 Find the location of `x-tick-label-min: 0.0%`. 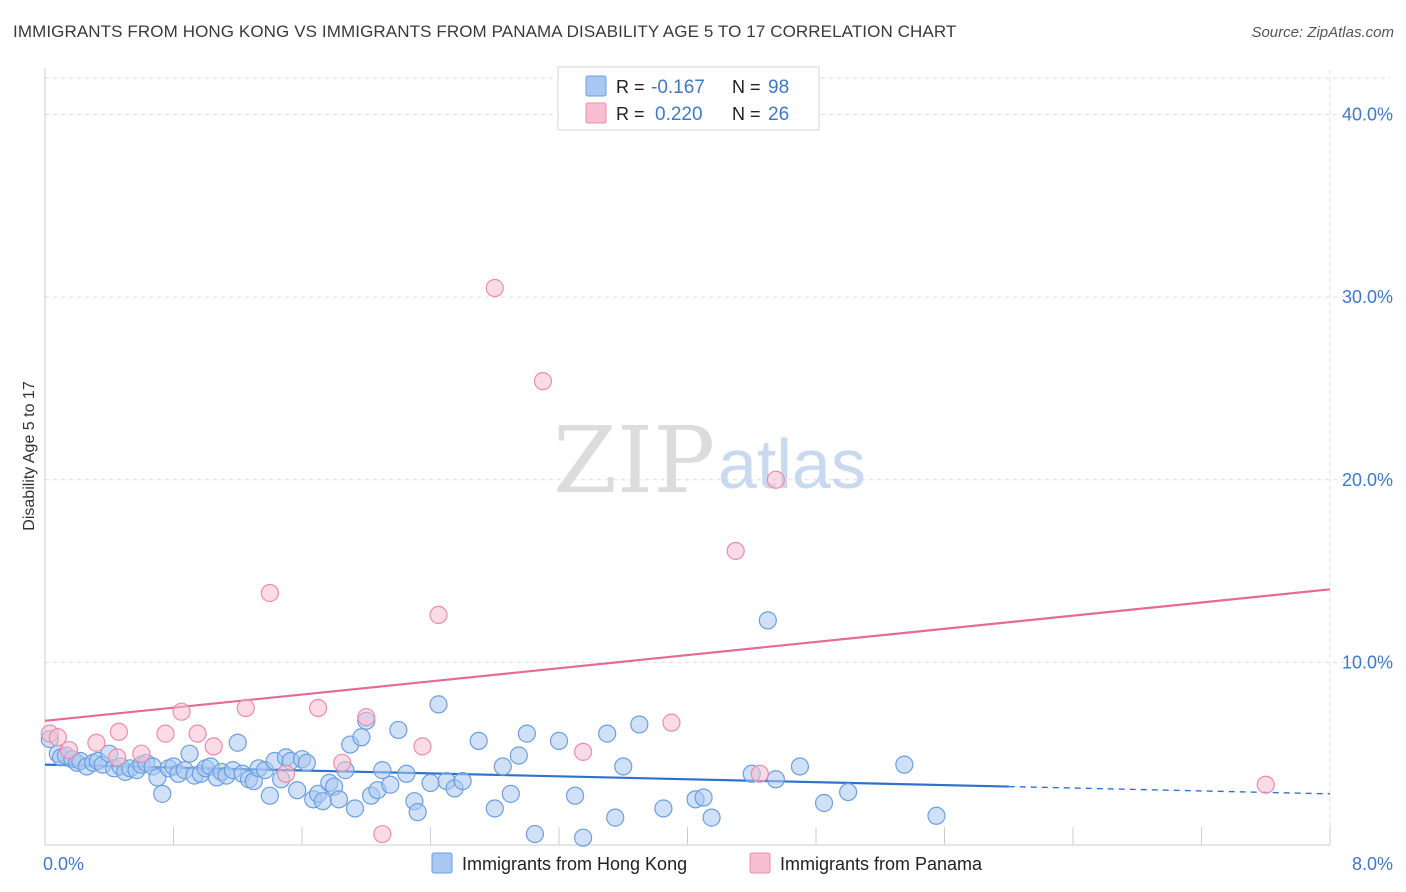

x-tick-label-min: 0.0% is located at coordinates (63, 864).